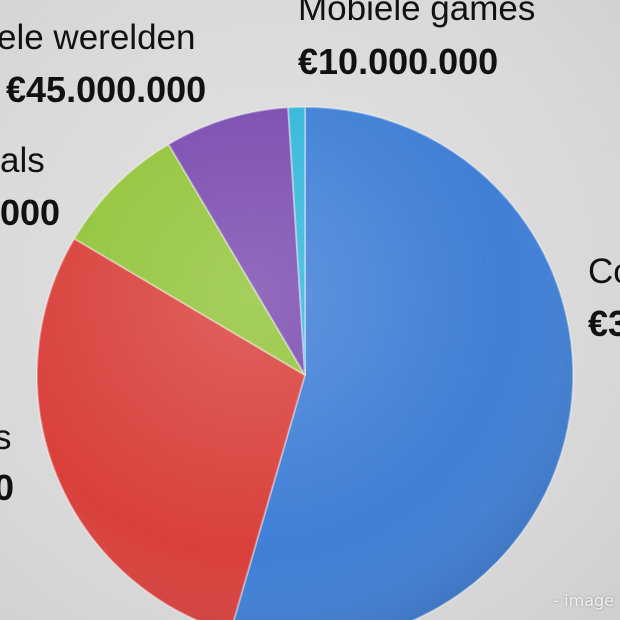 The width and height of the screenshot is (620, 620). I want to click on slice-value-mobiele-games: €10.000.000, so click(398, 61).